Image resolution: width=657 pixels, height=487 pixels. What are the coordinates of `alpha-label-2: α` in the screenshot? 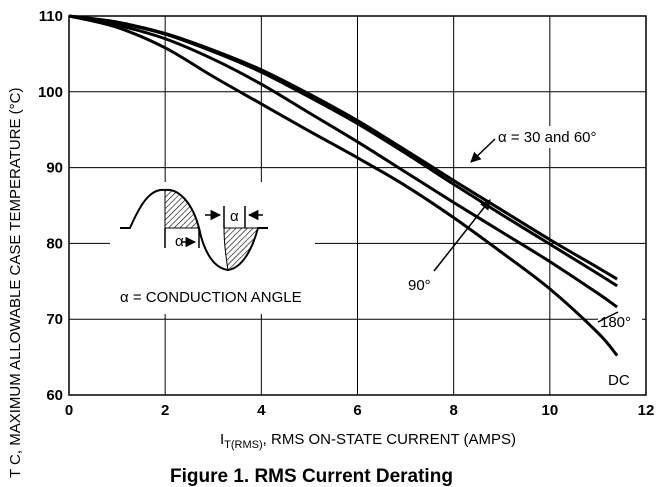 It's located at (234, 216).